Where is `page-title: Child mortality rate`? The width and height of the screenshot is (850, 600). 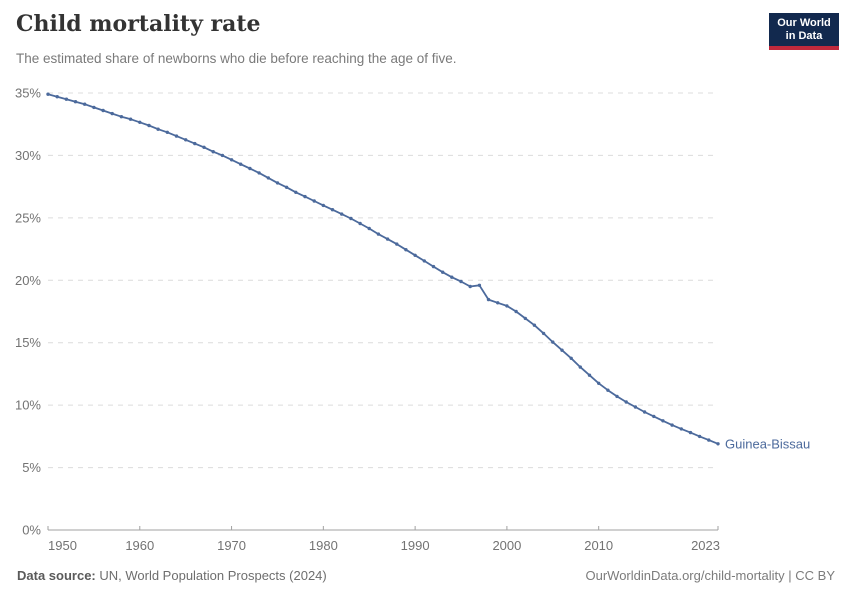
page-title: Child mortality rate is located at coordinates (138, 24).